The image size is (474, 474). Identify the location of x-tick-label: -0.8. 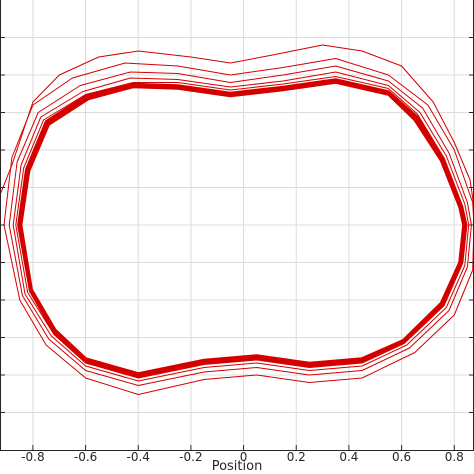
(32, 457).